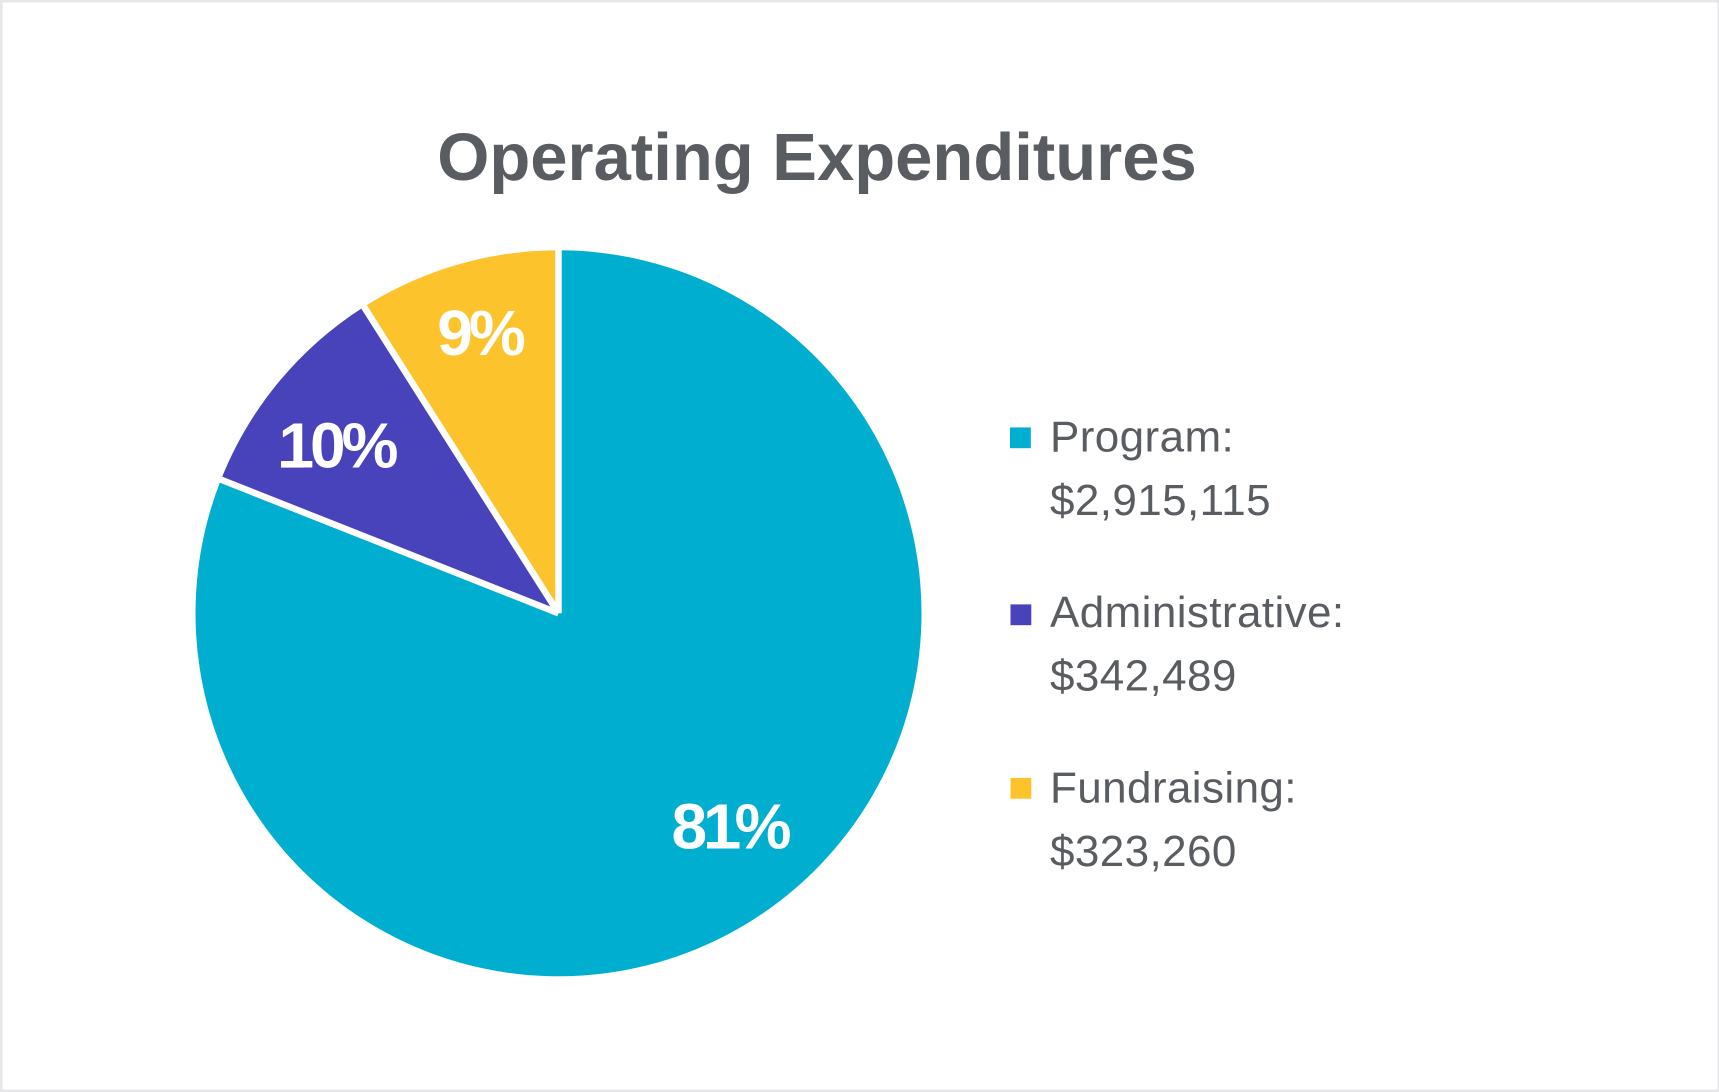 The height and width of the screenshot is (1092, 1719). I want to click on svg-text: Administrative:, so click(1197, 612).